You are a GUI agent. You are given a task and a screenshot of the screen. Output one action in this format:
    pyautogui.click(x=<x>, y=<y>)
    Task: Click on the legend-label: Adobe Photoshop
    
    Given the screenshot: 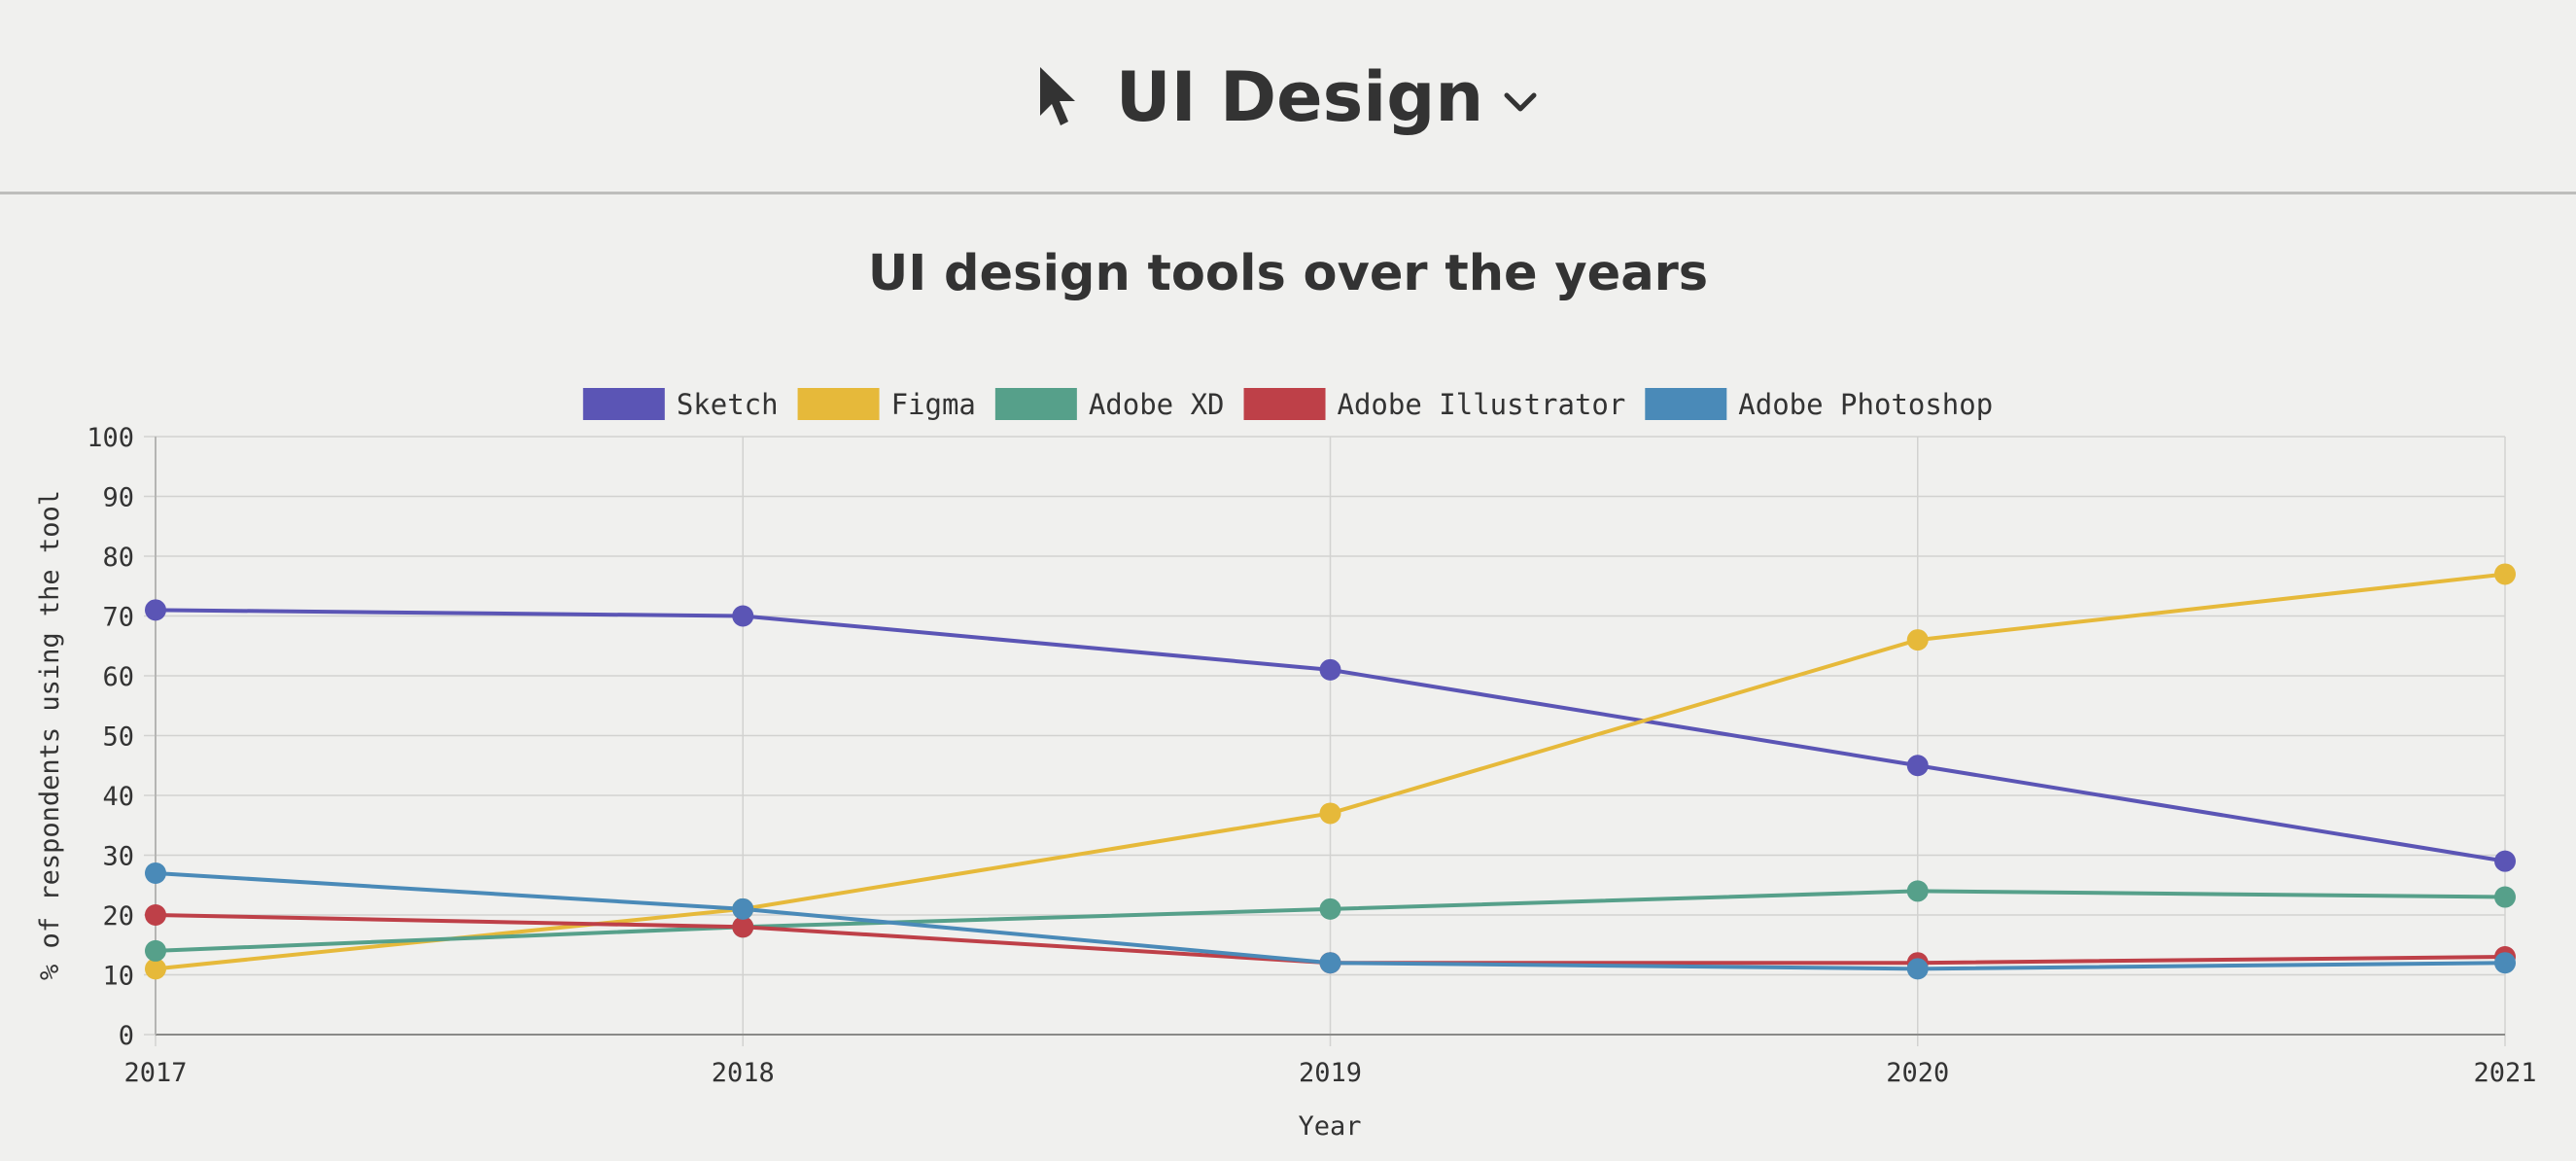 What is the action you would take?
    pyautogui.click(x=1866, y=404)
    